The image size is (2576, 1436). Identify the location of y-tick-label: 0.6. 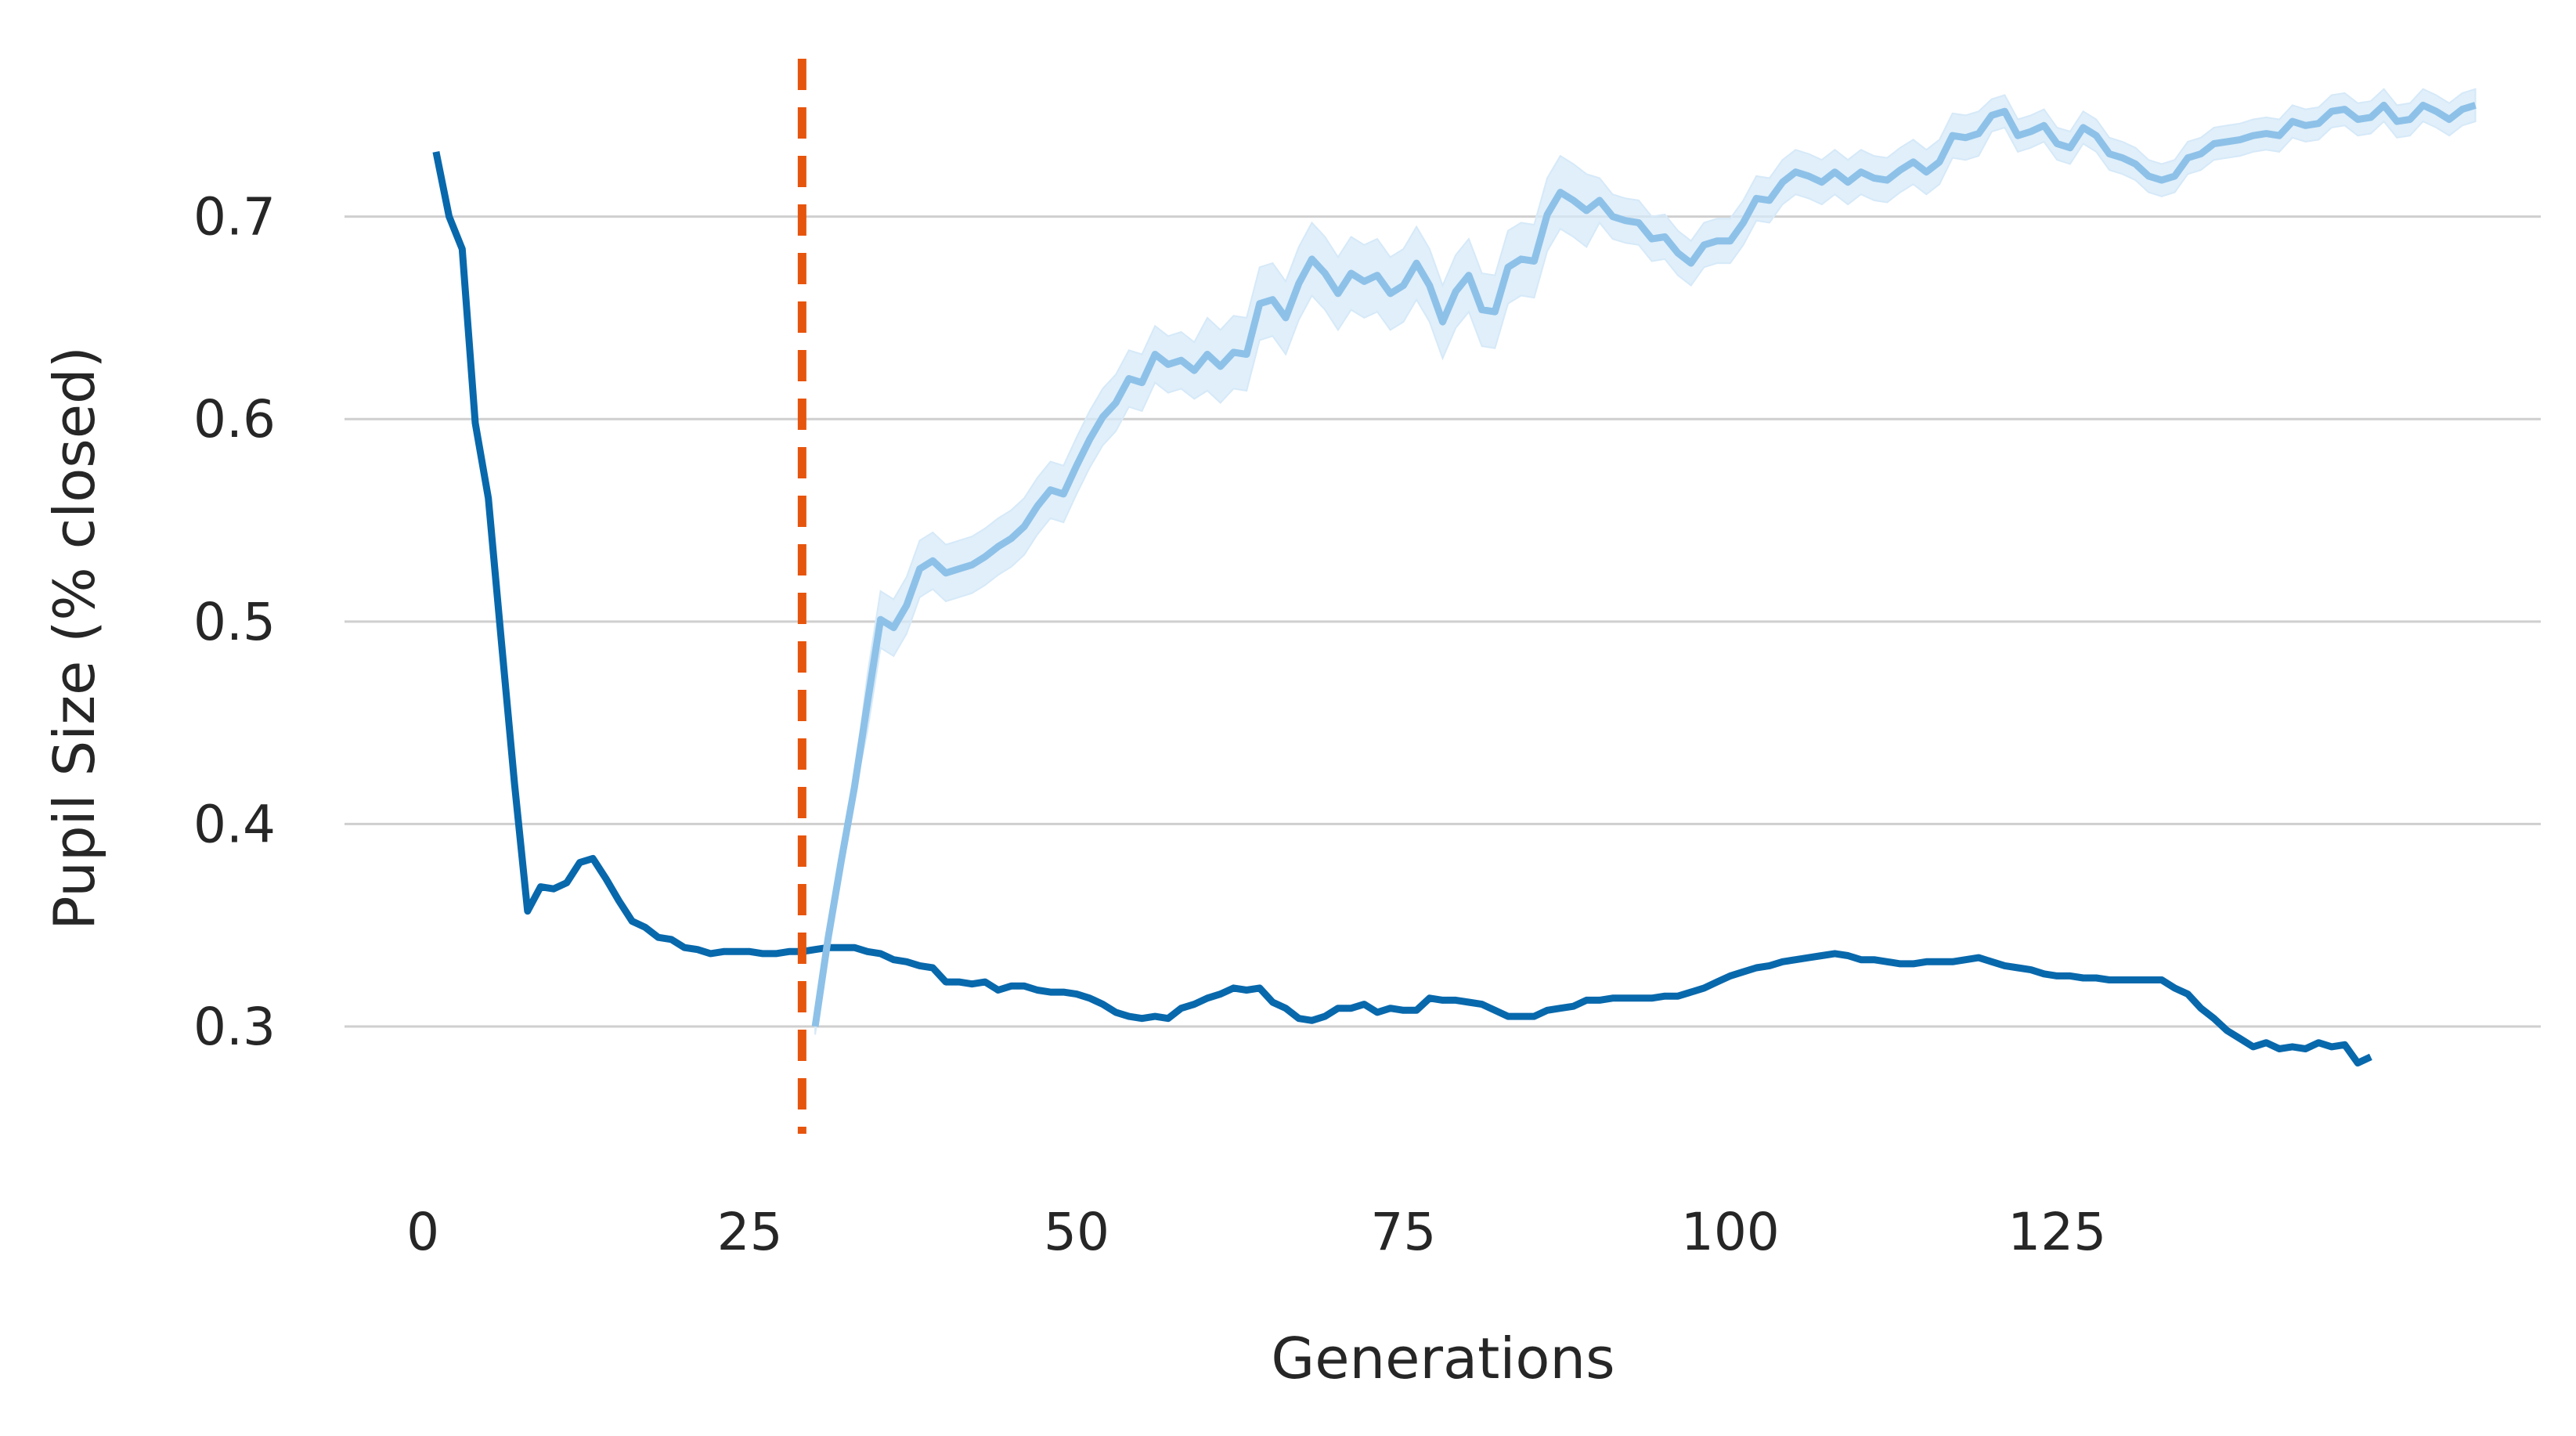
(234, 419).